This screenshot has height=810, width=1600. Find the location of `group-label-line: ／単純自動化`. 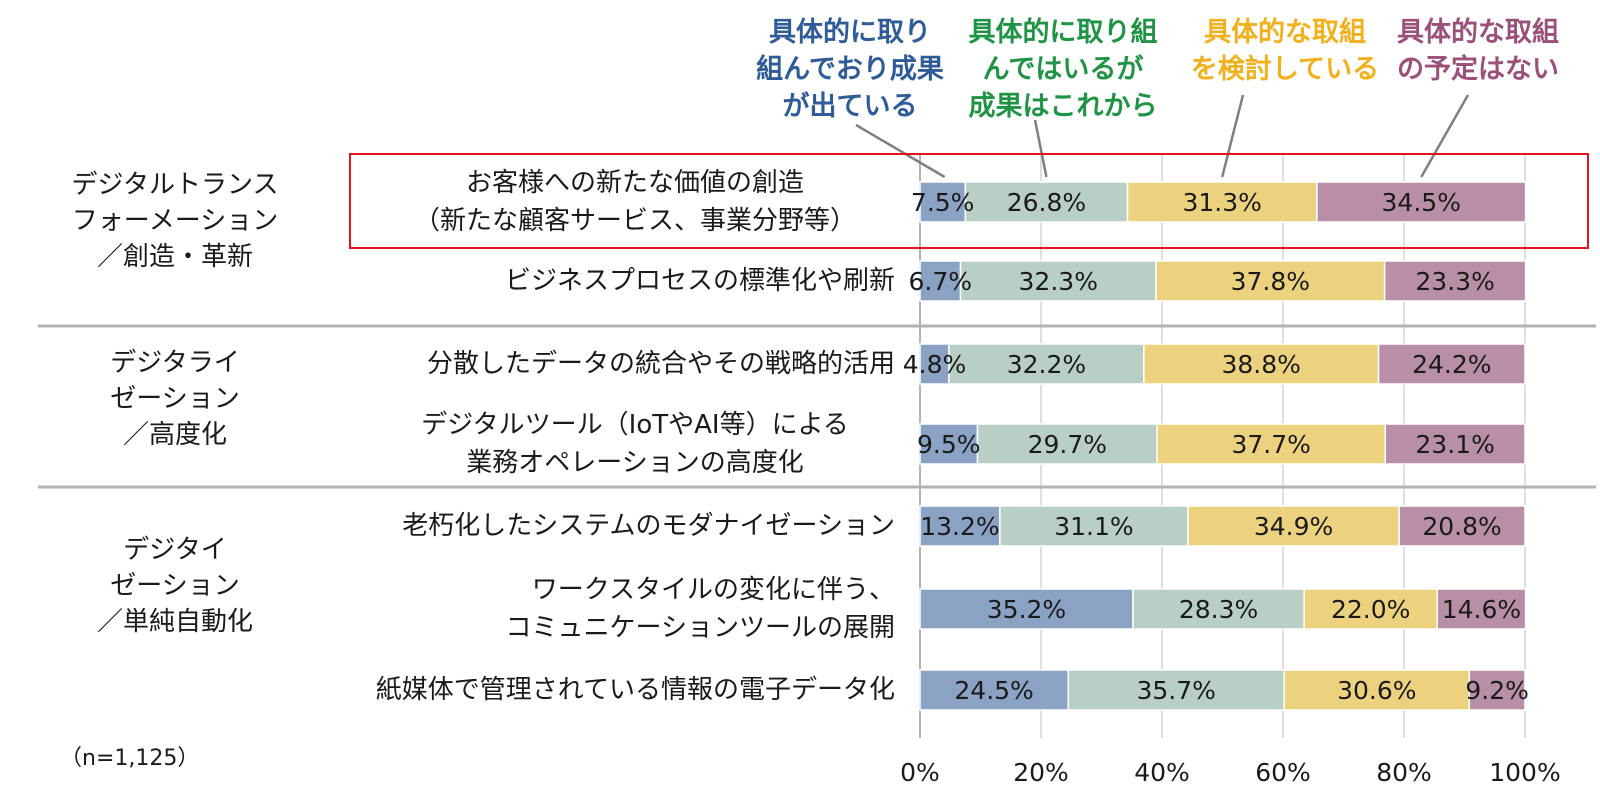

group-label-line: ／単純自動化 is located at coordinates (174, 622).